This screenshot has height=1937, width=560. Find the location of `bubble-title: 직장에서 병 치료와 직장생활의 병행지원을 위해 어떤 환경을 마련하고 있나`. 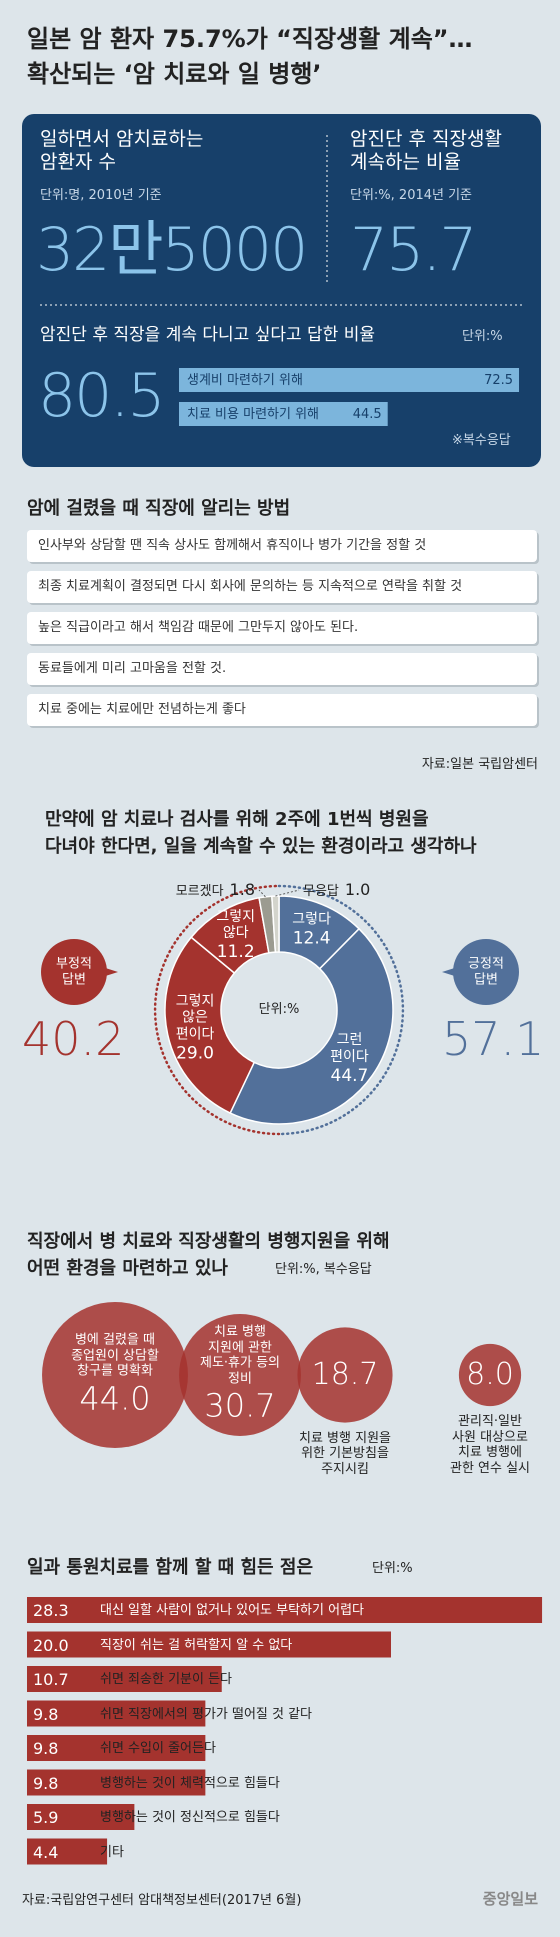

bubble-title: 직장에서 병 치료와 직장생활의 병행지원을 위해 어떤 환경을 마련하고 있나 is located at coordinates (208, 1255).